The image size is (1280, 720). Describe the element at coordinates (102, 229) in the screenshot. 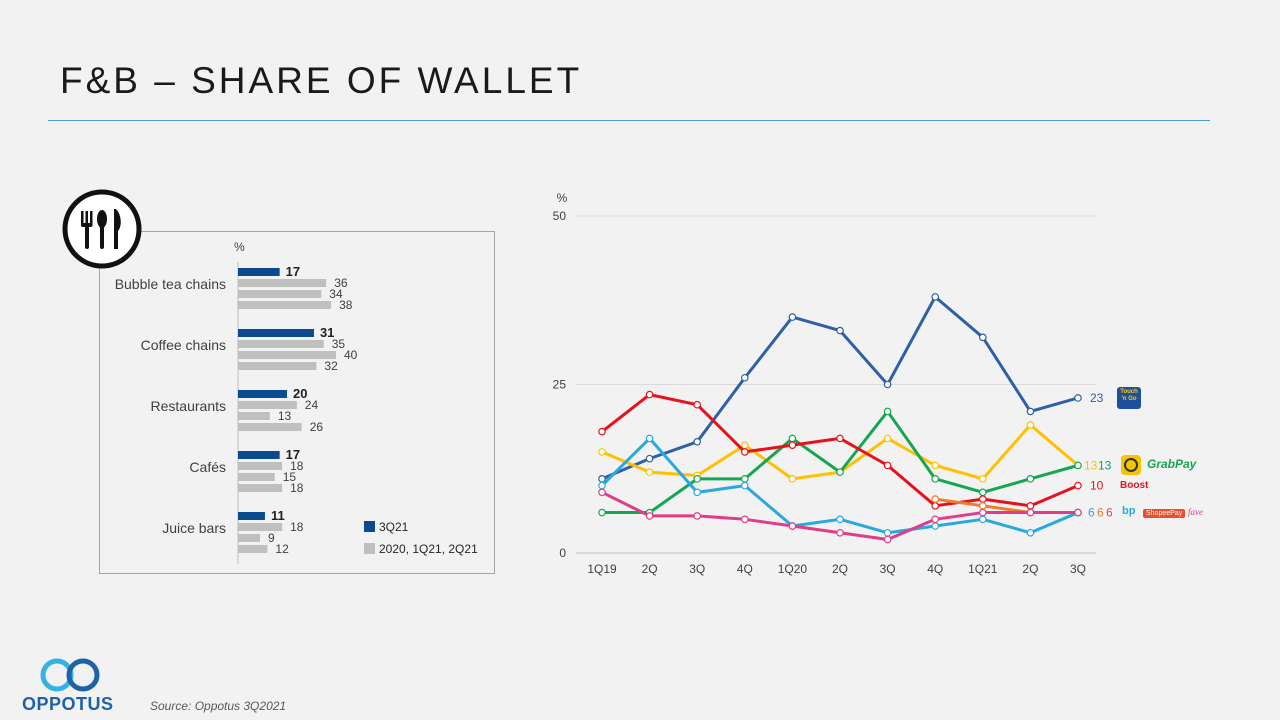

I see `cutlery-icon` at that location.